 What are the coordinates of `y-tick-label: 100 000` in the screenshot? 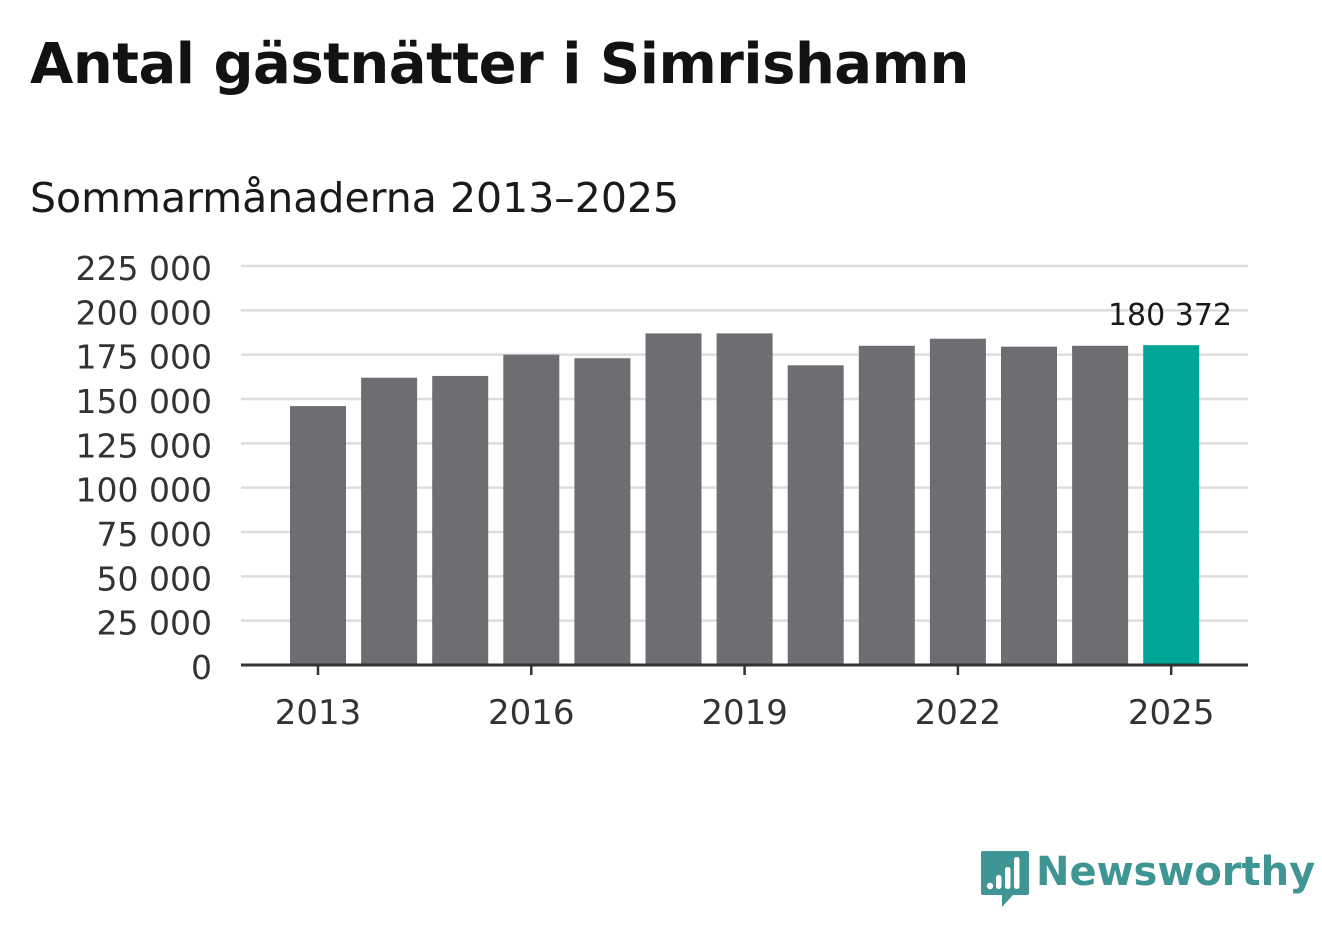 It's located at (144, 490).